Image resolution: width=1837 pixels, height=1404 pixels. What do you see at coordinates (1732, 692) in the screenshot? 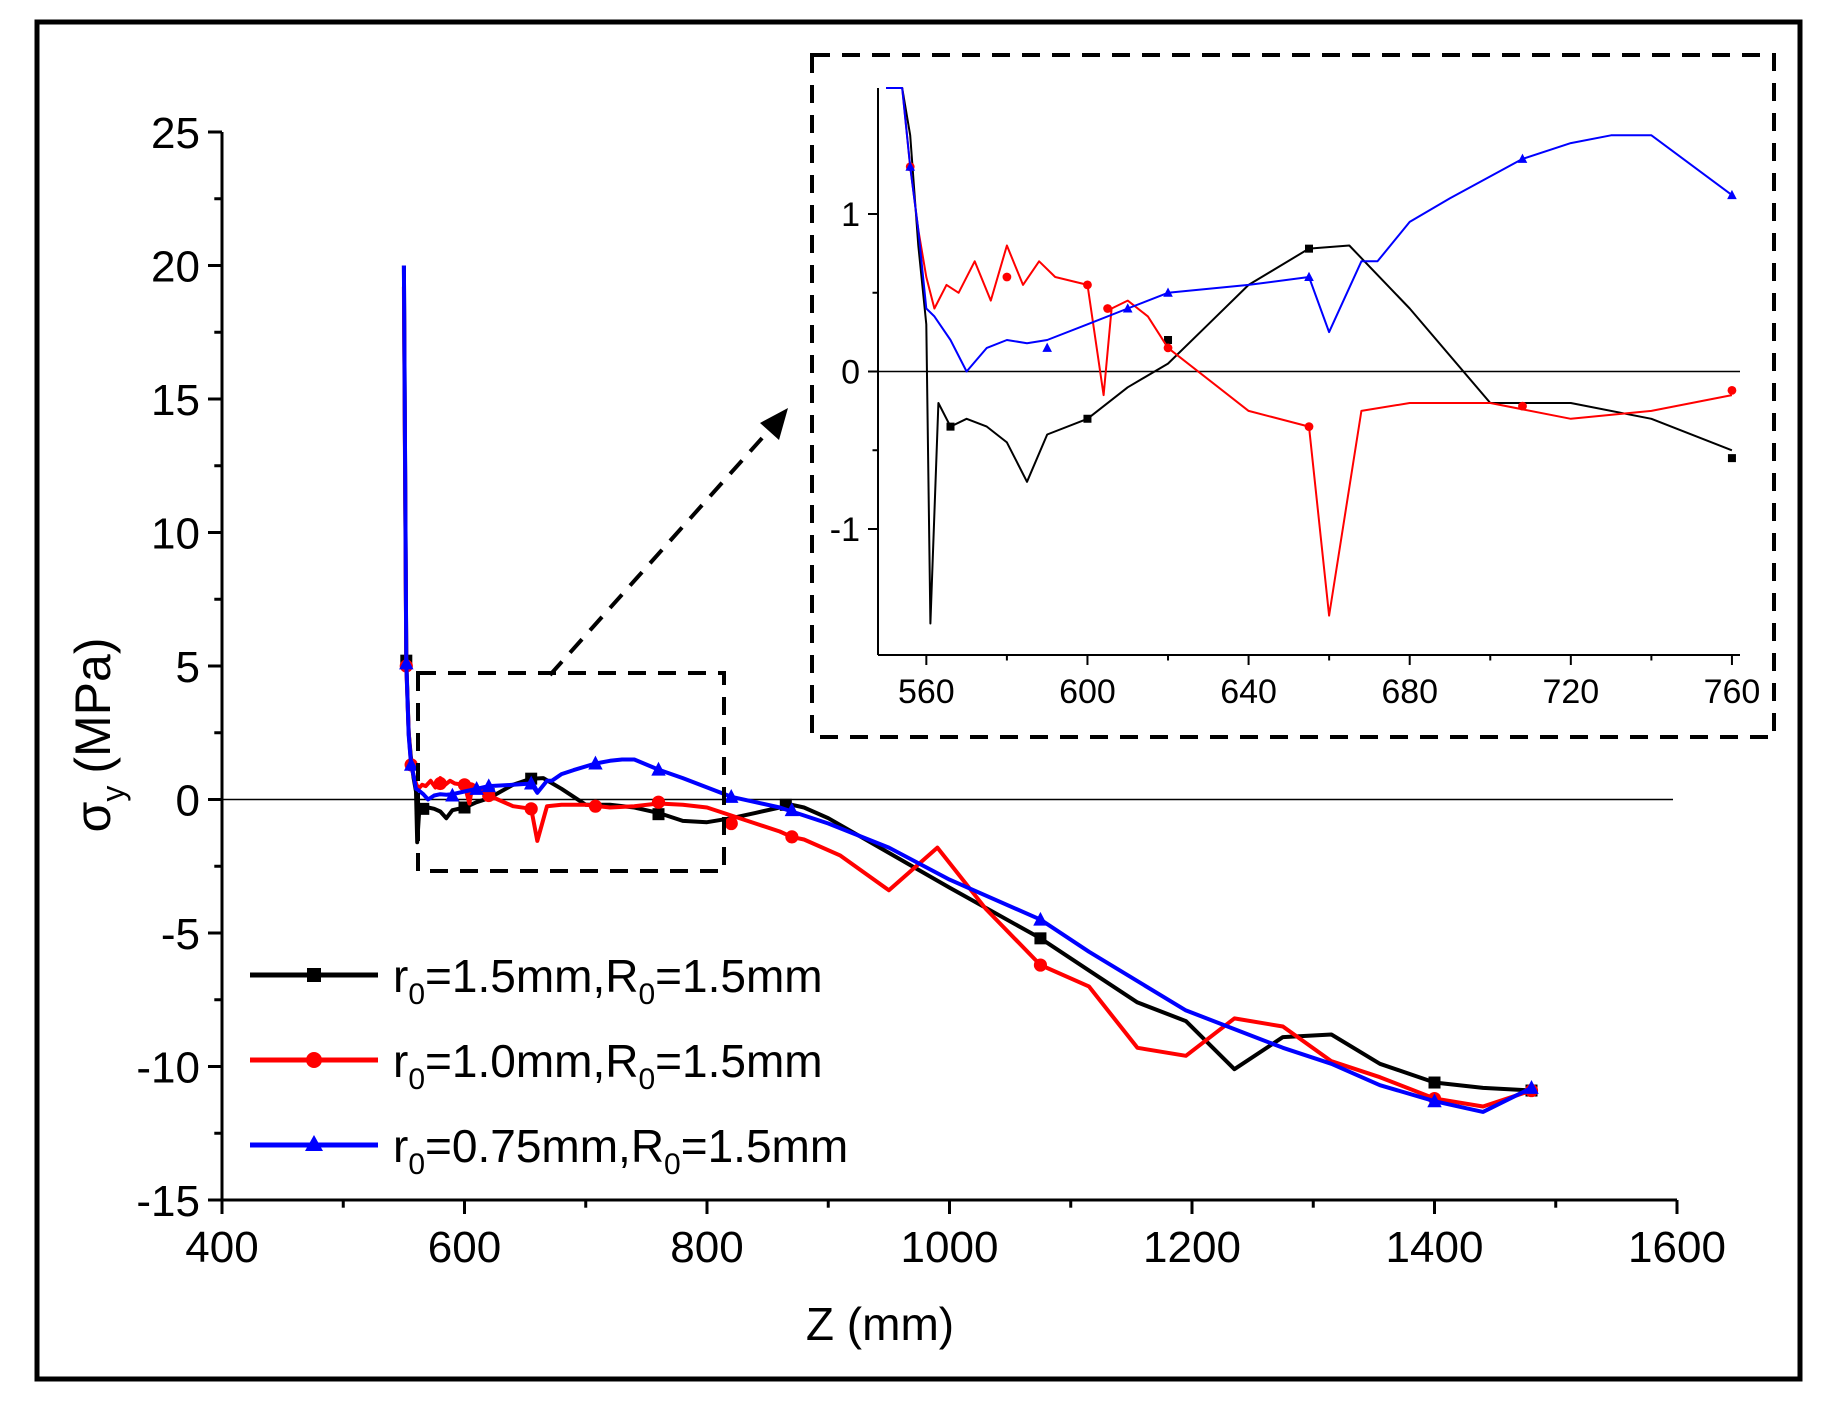
I see `inset-x-tick-label: 760` at bounding box center [1732, 692].